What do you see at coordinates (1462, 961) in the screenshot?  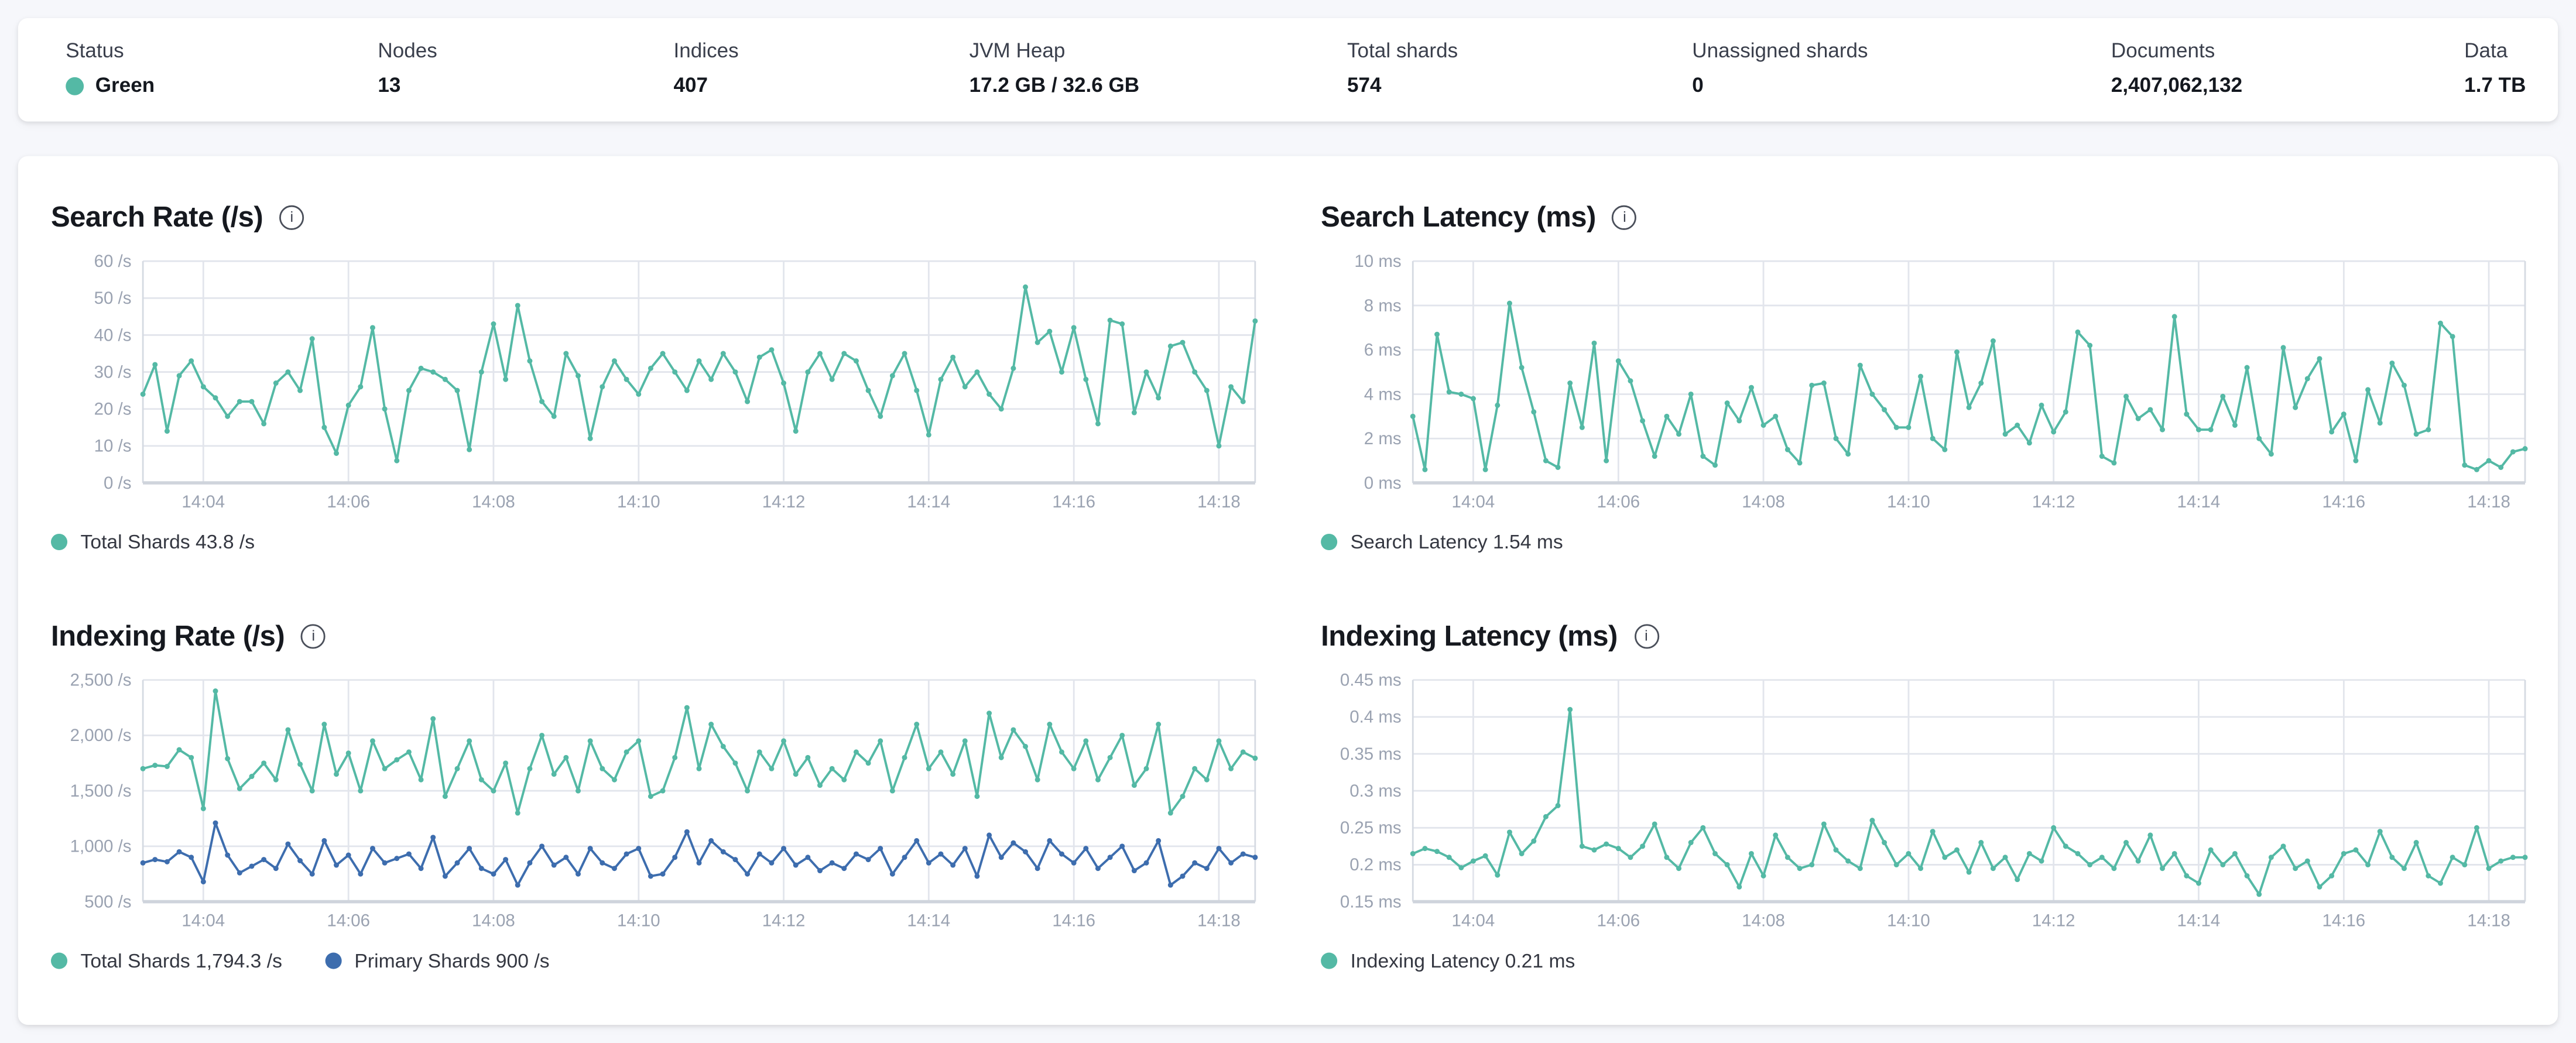 I see `legend-label: Indexing Latency 0.21 ms` at bounding box center [1462, 961].